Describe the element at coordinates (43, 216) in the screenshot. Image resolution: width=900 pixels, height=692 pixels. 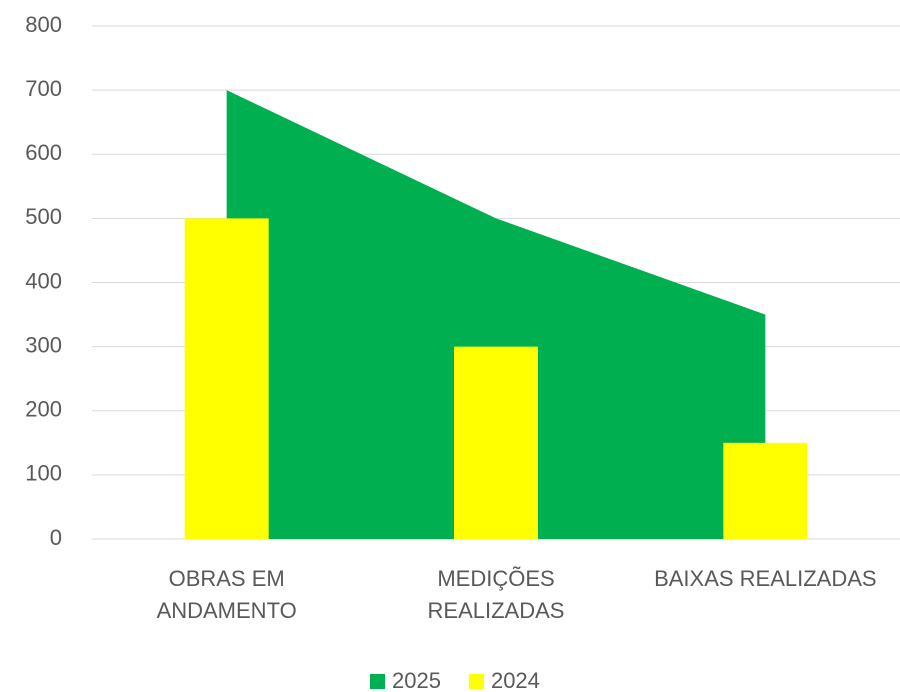
I see `y-tick-label: 500` at that location.